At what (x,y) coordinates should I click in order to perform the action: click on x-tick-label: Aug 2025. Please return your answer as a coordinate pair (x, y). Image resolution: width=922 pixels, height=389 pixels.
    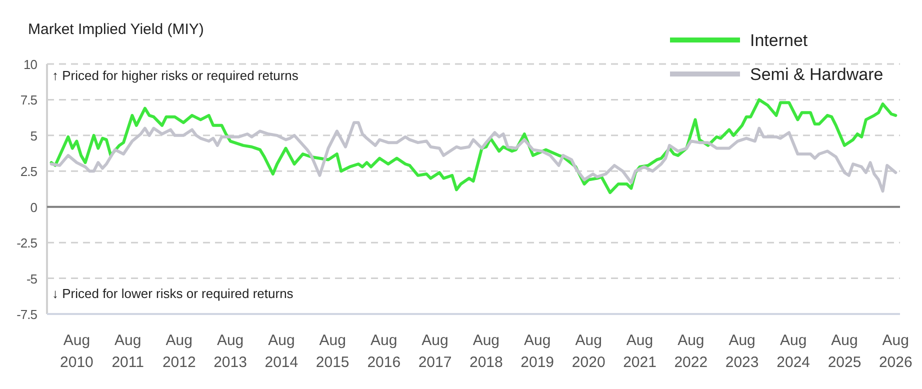
    Looking at the image, I should click on (845, 351).